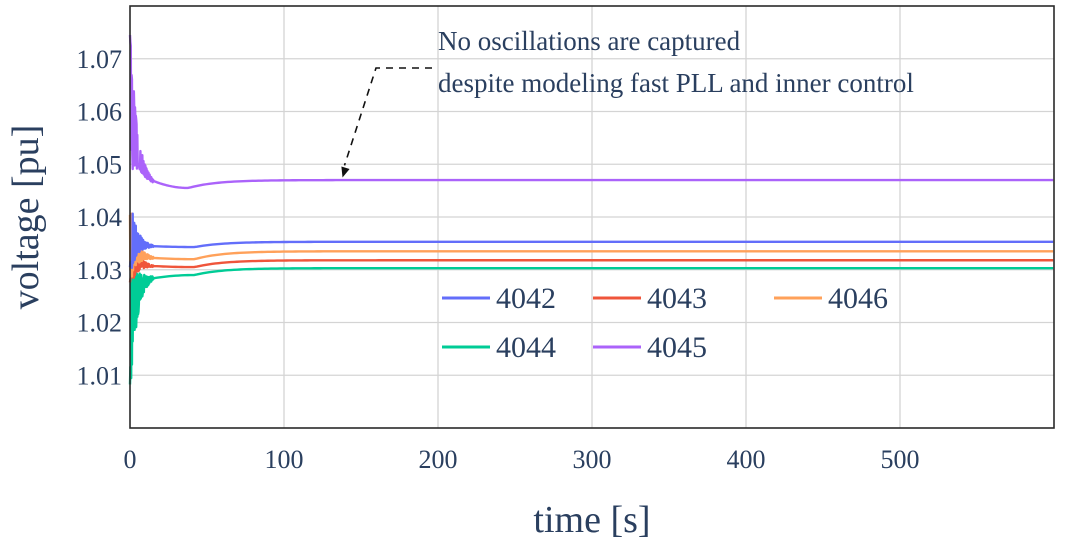  I want to click on x-tick-label: 0, so click(130, 459).